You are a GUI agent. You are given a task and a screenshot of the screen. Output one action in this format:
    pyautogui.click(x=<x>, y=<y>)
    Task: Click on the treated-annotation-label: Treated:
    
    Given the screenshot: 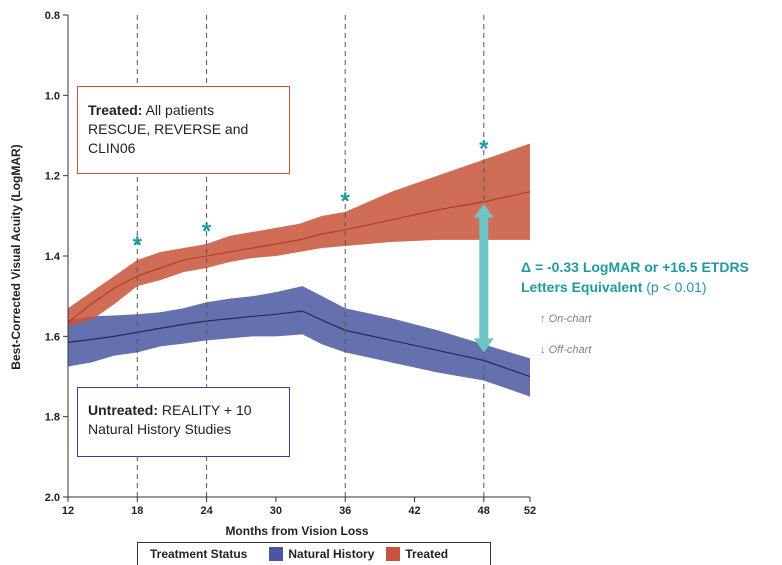 What is the action you would take?
    pyautogui.click(x=115, y=110)
    